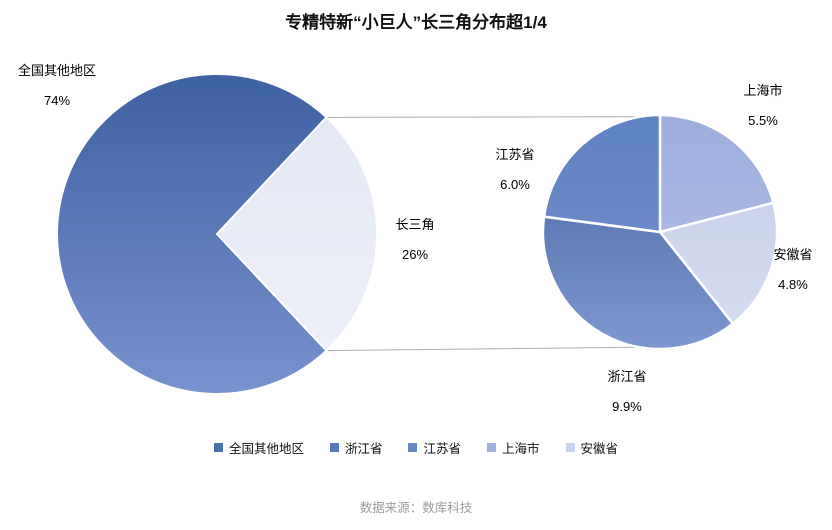 This screenshot has width=832, height=530. I want to click on label-shanghai: 上海市 5.5%, so click(763, 106).